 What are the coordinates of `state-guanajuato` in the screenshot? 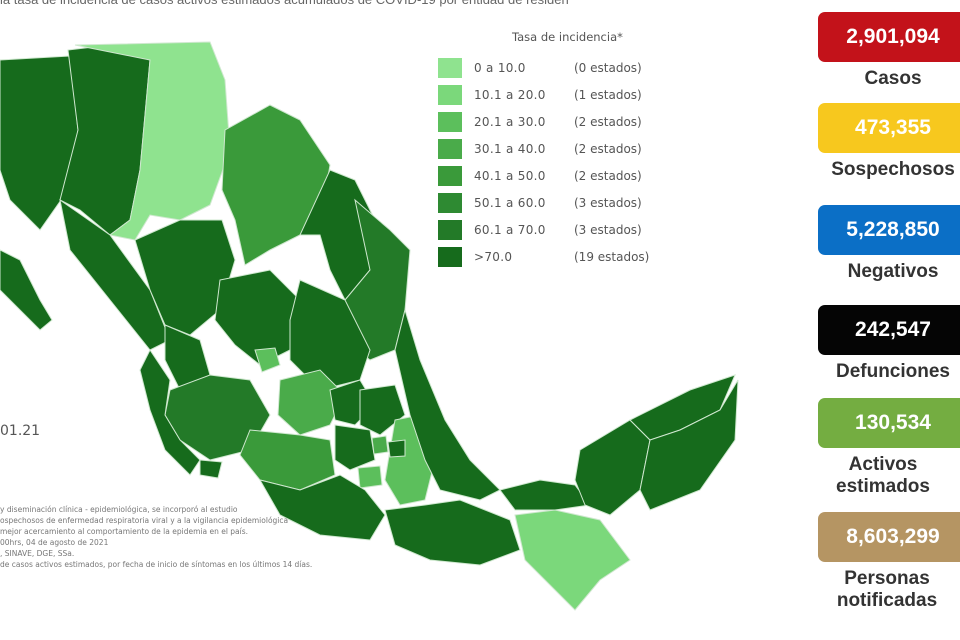 It's located at (311, 402).